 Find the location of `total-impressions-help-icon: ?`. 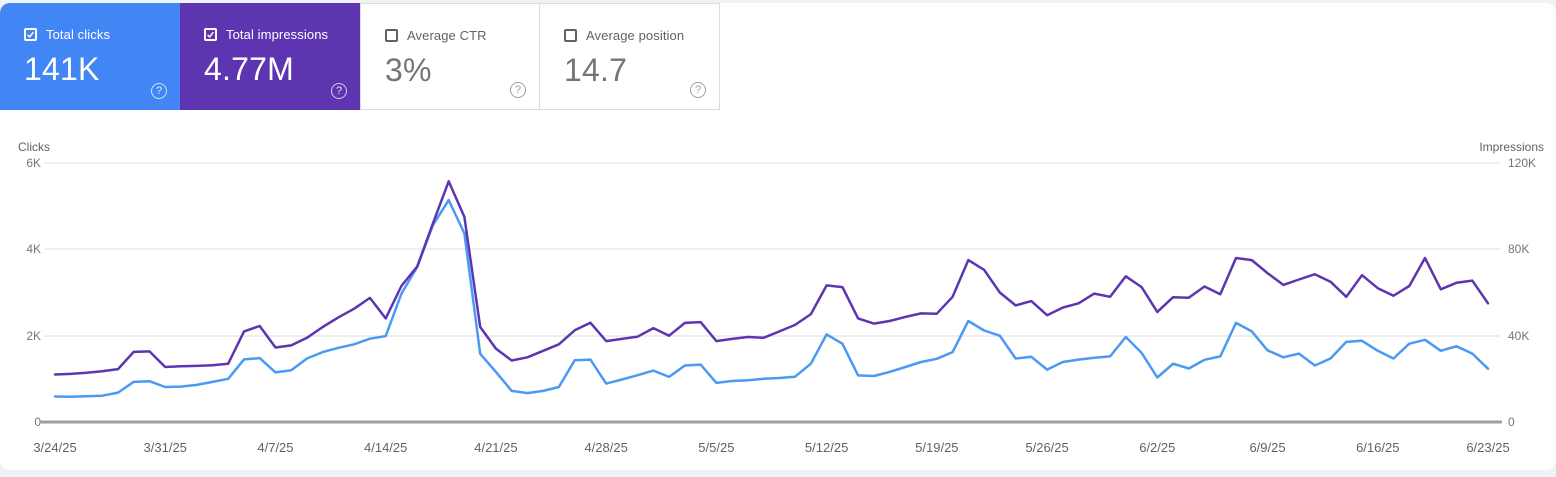

total-impressions-help-icon: ? is located at coordinates (339, 91).